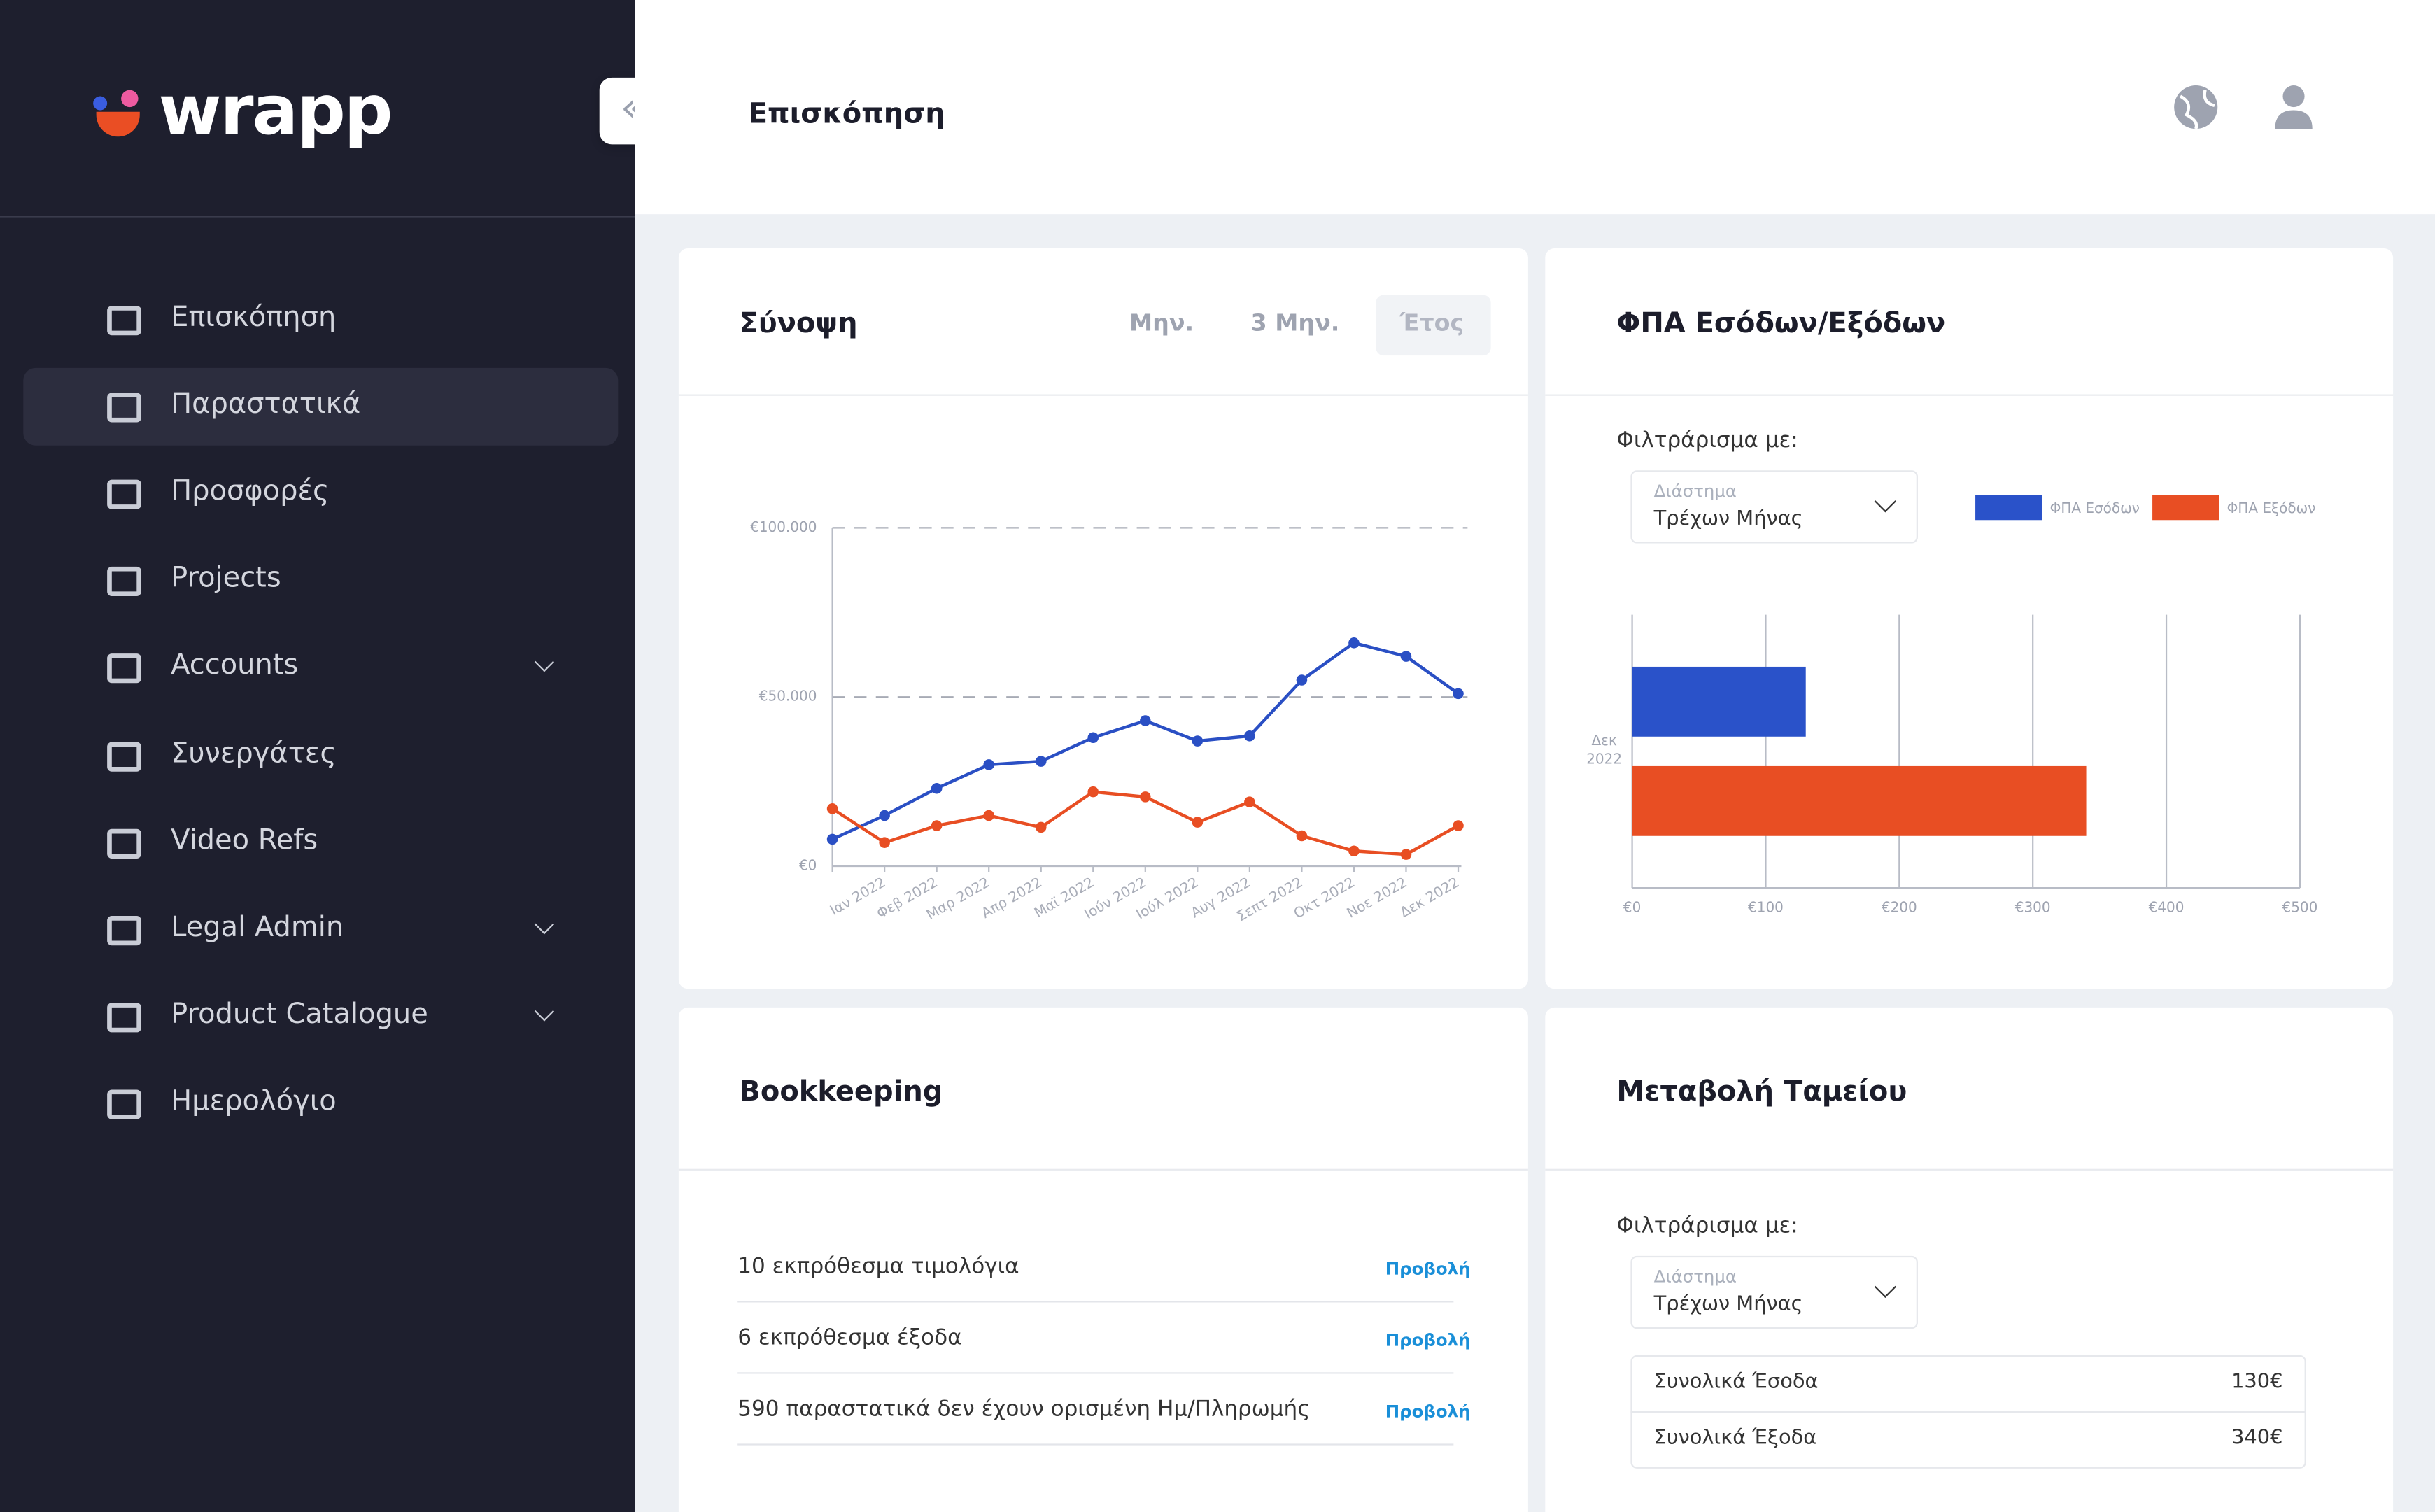 The image size is (2435, 1512). I want to click on total-value: 340€, so click(2257, 1437).